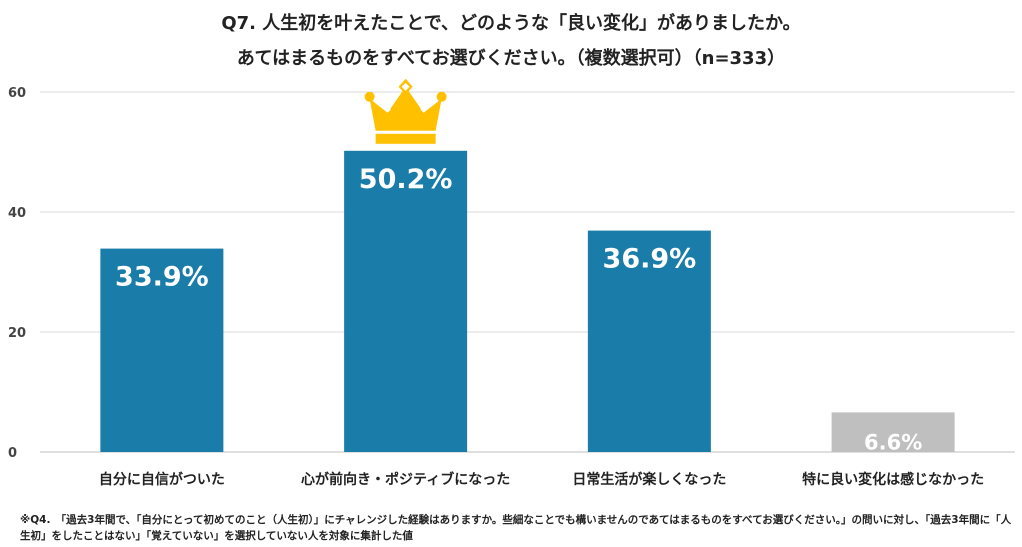 Image resolution: width=1022 pixels, height=547 pixels. I want to click on x-tick-label: 特に良い変化は感じなかった, so click(893, 479).